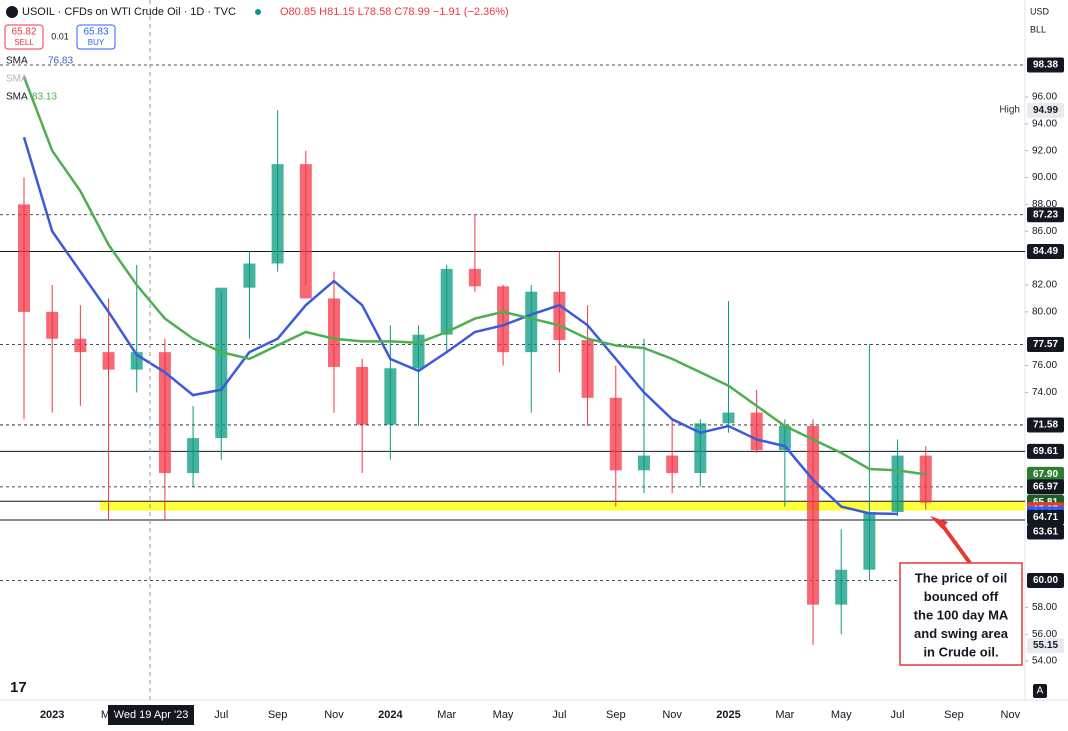 The height and width of the screenshot is (731, 1068). What do you see at coordinates (52, 715) in the screenshot?
I see `x-tick-label: 2023` at bounding box center [52, 715].